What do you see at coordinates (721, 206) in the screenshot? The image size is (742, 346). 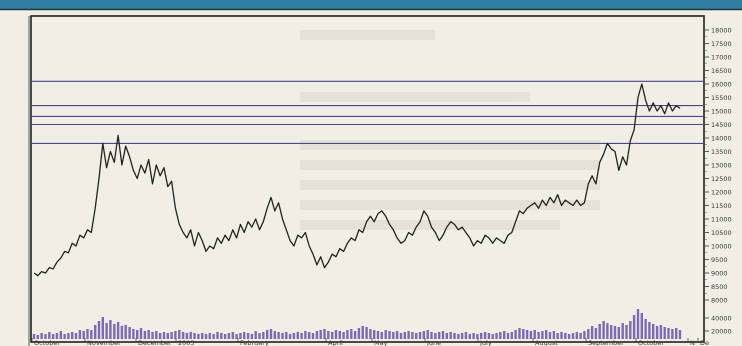 I see `y-tick-label: 11500` at bounding box center [721, 206].